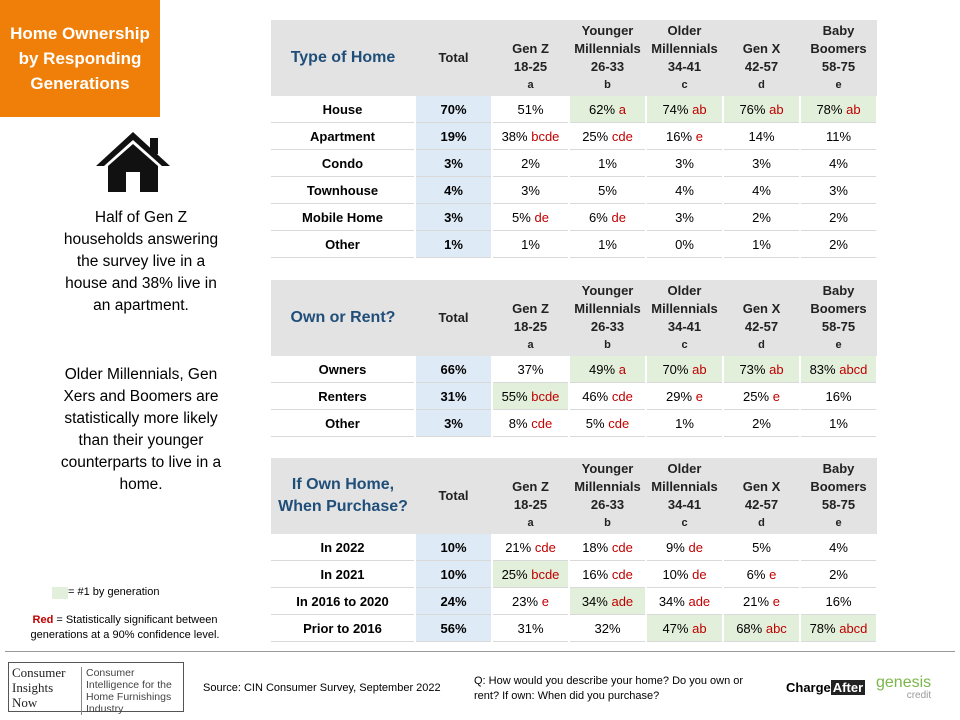  I want to click on table-cell: 19%, so click(454, 136).